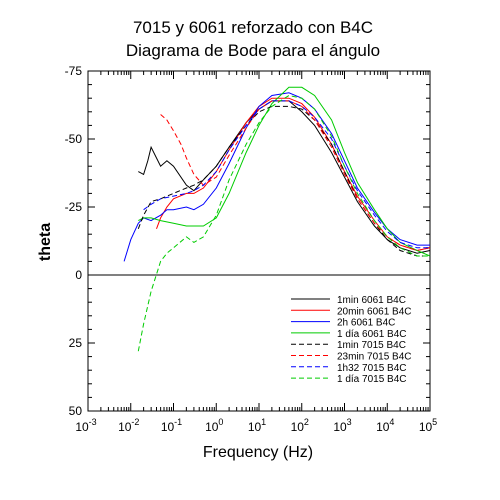 This screenshot has height=500, width=500. I want to click on legend-label-1: 1min 6061 B4C, so click(371, 300).